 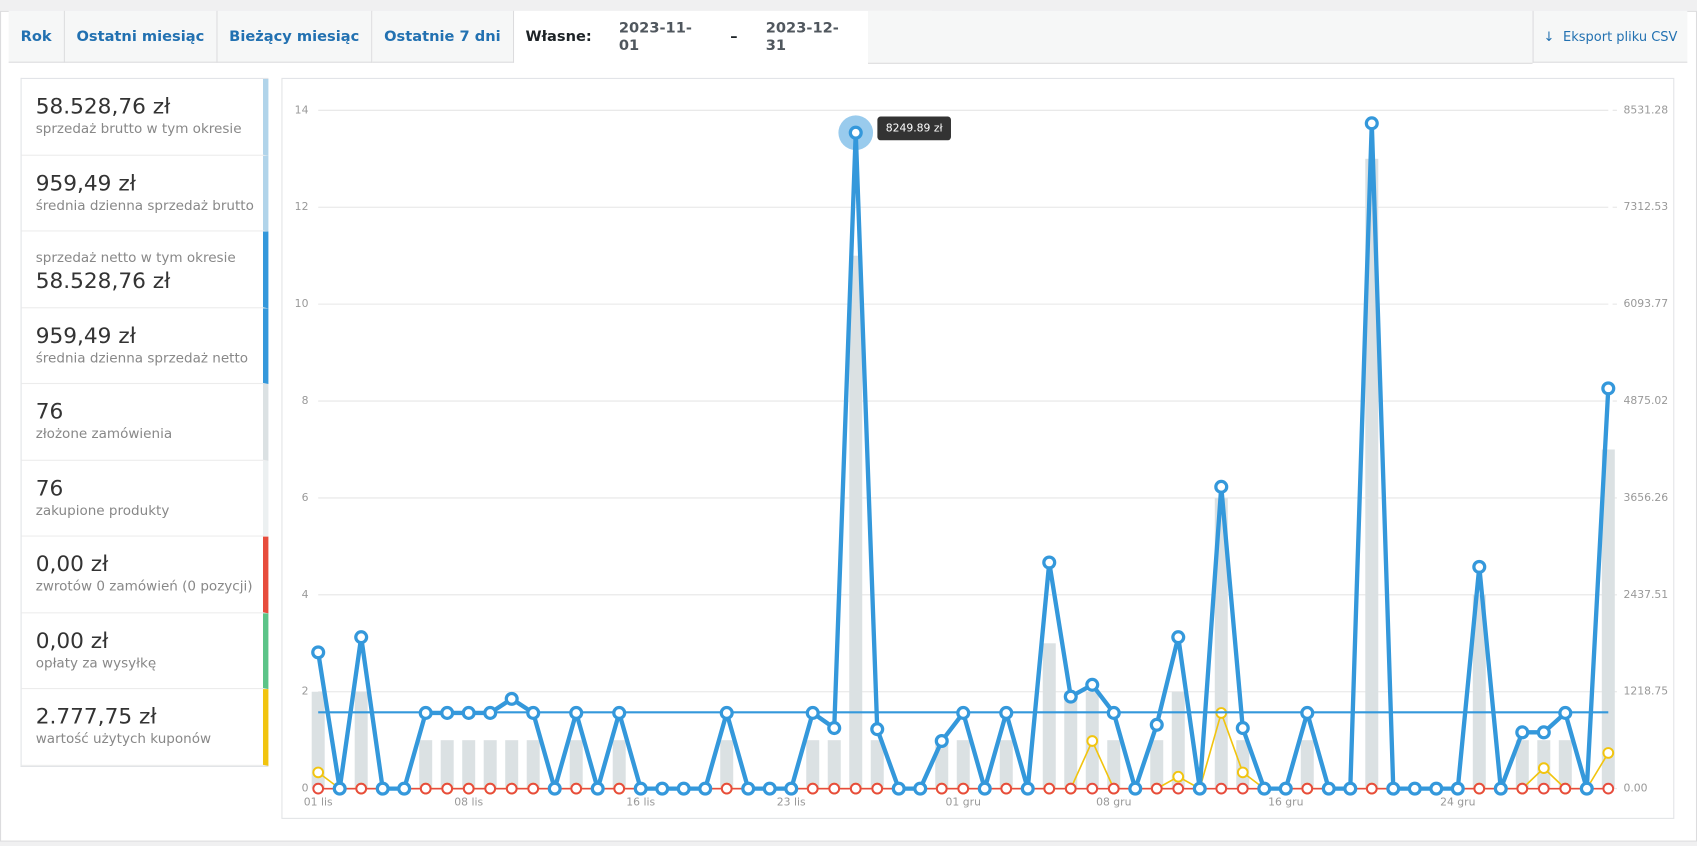 I want to click on stat-label: wartość użytych kuponów, so click(x=123, y=738).